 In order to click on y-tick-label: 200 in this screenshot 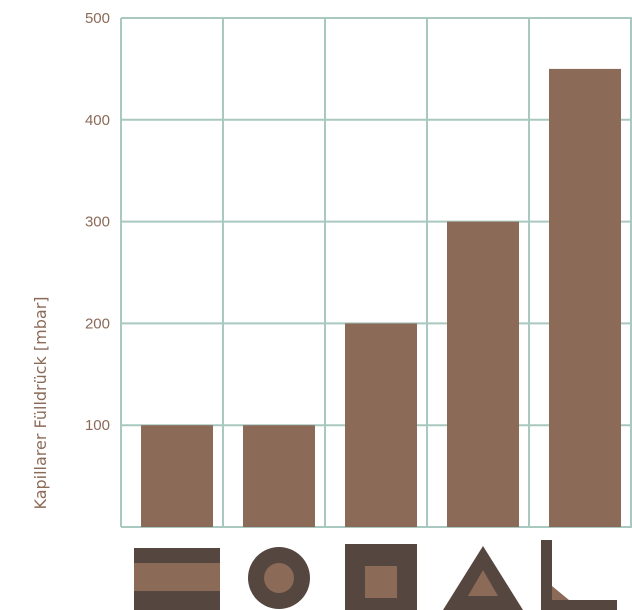, I will do `click(97, 323)`.